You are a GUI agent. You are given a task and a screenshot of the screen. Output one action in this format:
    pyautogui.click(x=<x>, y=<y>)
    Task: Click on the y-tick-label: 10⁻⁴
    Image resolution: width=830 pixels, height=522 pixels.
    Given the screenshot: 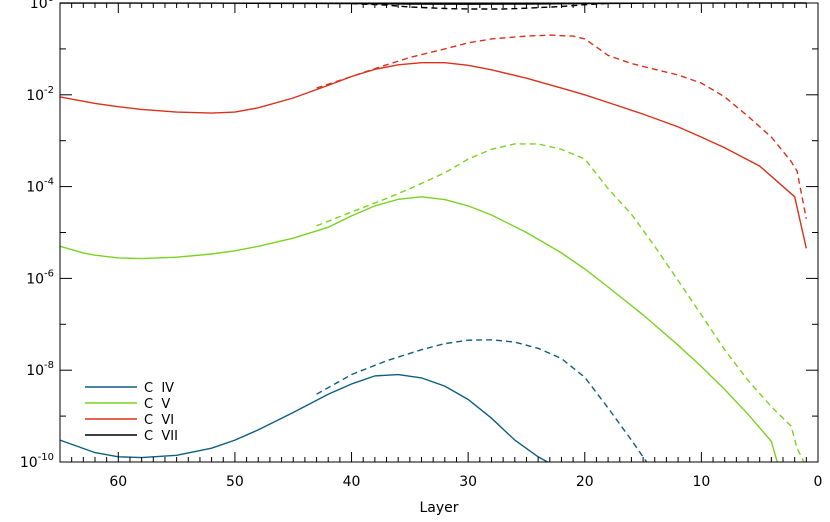 What is the action you would take?
    pyautogui.click(x=40, y=186)
    